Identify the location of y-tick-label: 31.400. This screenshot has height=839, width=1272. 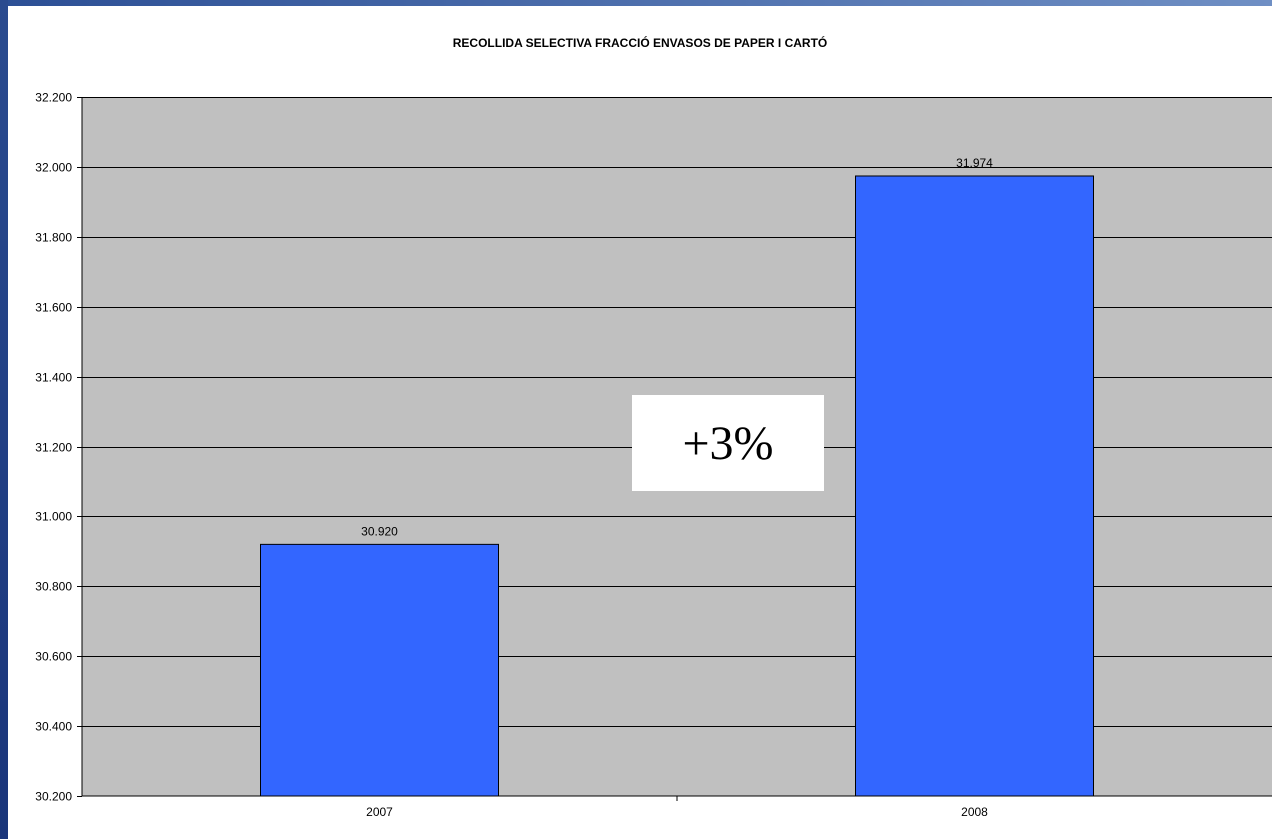
(53, 378).